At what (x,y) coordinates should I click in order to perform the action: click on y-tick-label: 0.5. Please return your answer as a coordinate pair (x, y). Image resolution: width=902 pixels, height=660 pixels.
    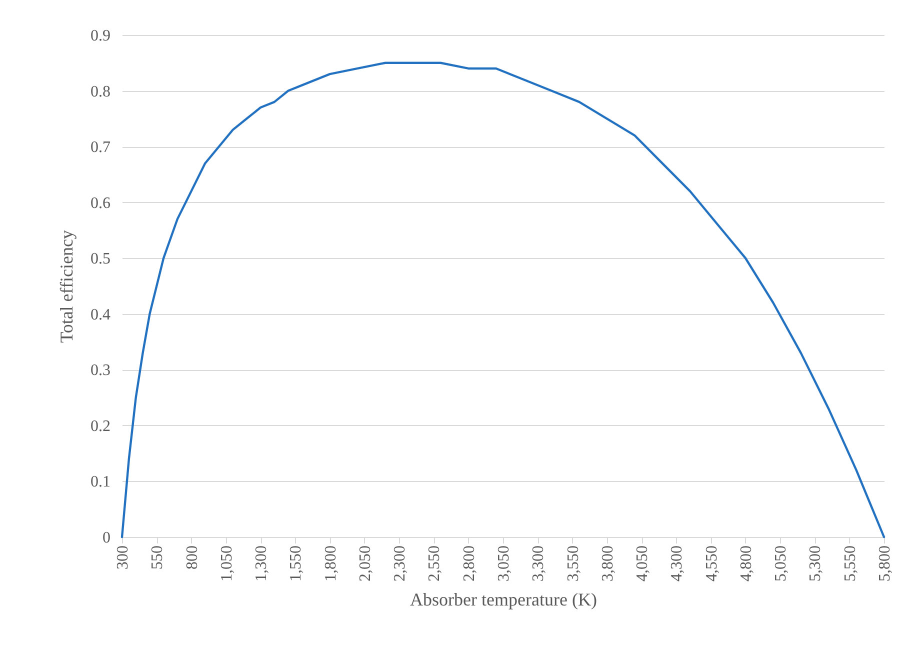
    Looking at the image, I should click on (100, 259).